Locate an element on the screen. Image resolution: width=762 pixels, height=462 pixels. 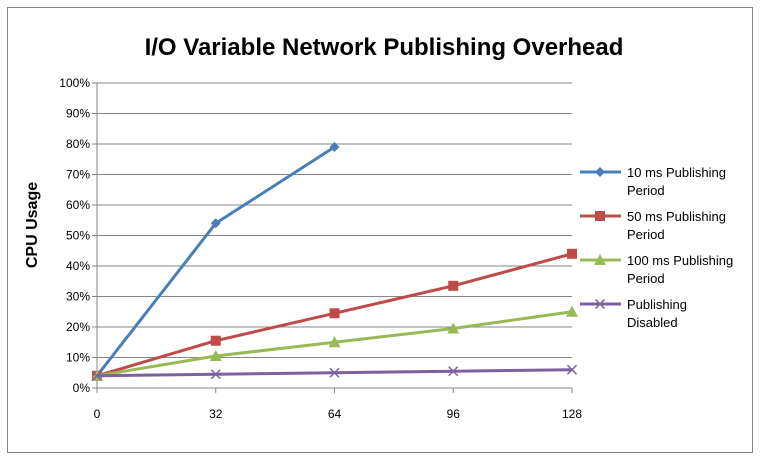
legend-label: 50 ms Publishing is located at coordinates (676, 216).